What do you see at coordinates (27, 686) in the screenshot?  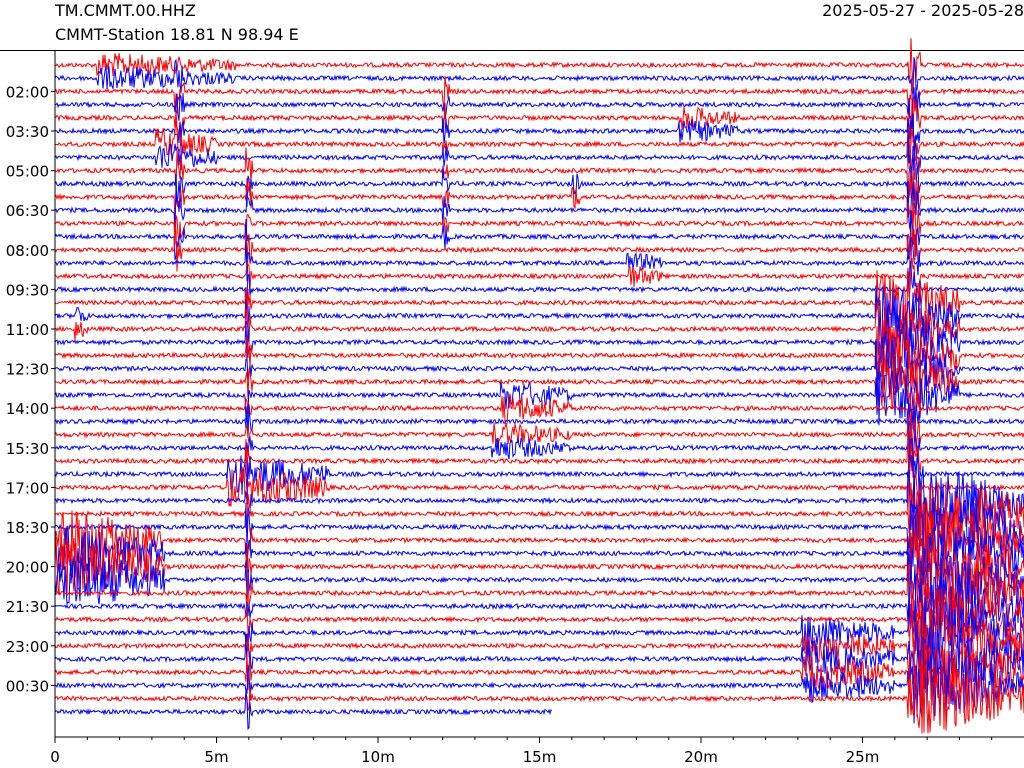 I see `y-tick-label: 00:30` at bounding box center [27, 686].